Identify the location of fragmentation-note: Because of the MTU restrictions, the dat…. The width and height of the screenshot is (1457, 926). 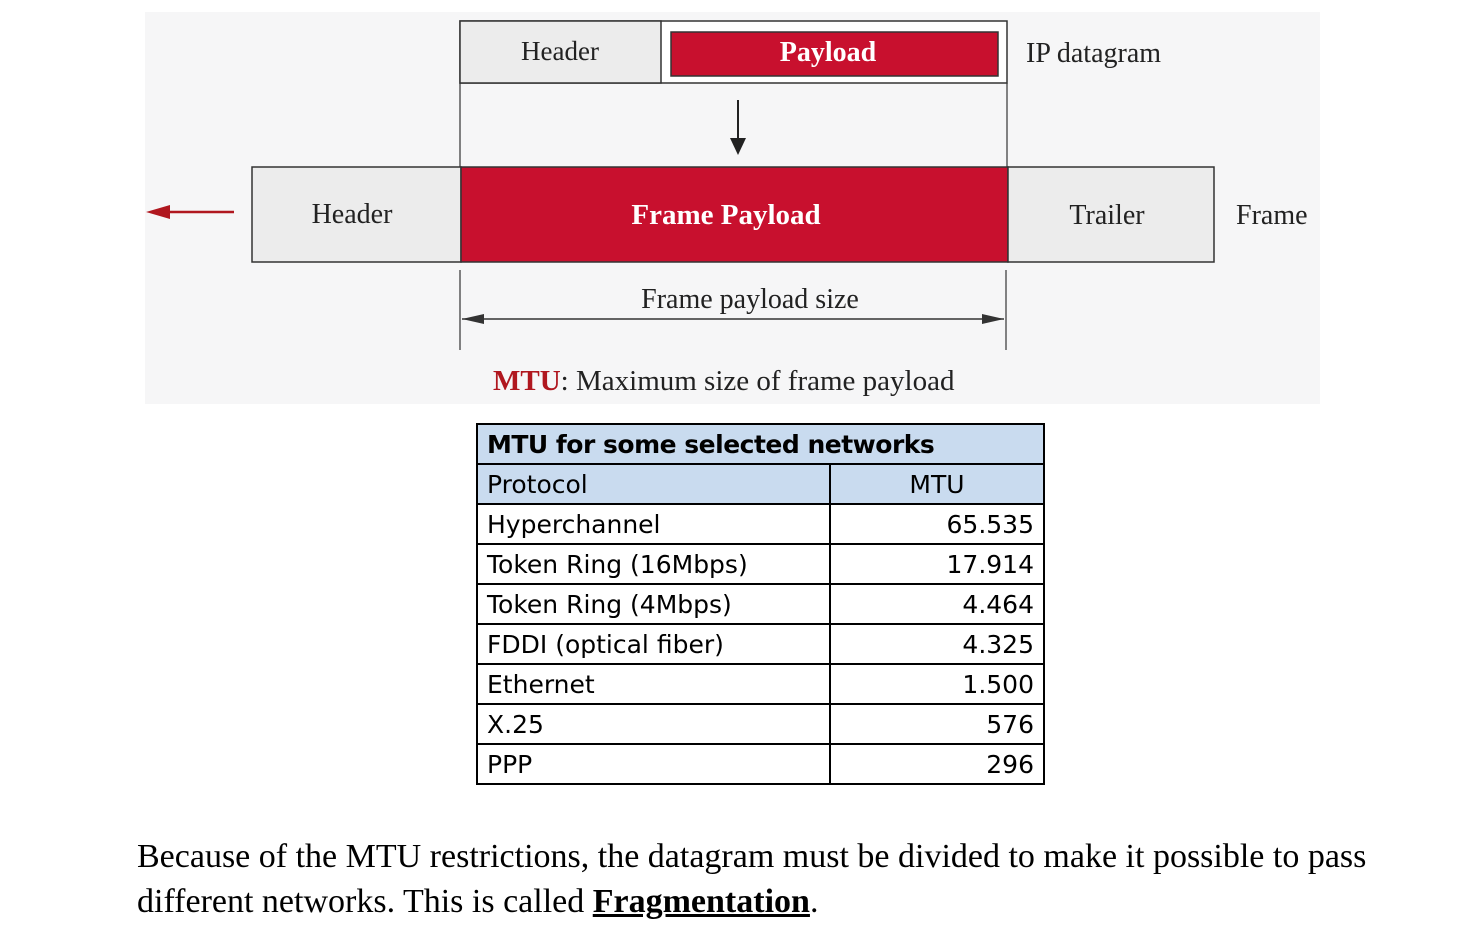
(787, 879).